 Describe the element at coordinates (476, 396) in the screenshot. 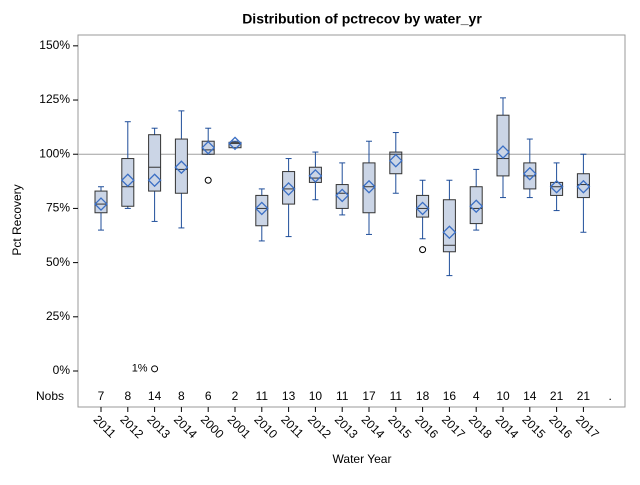

I see `nobs-value: 4` at that location.